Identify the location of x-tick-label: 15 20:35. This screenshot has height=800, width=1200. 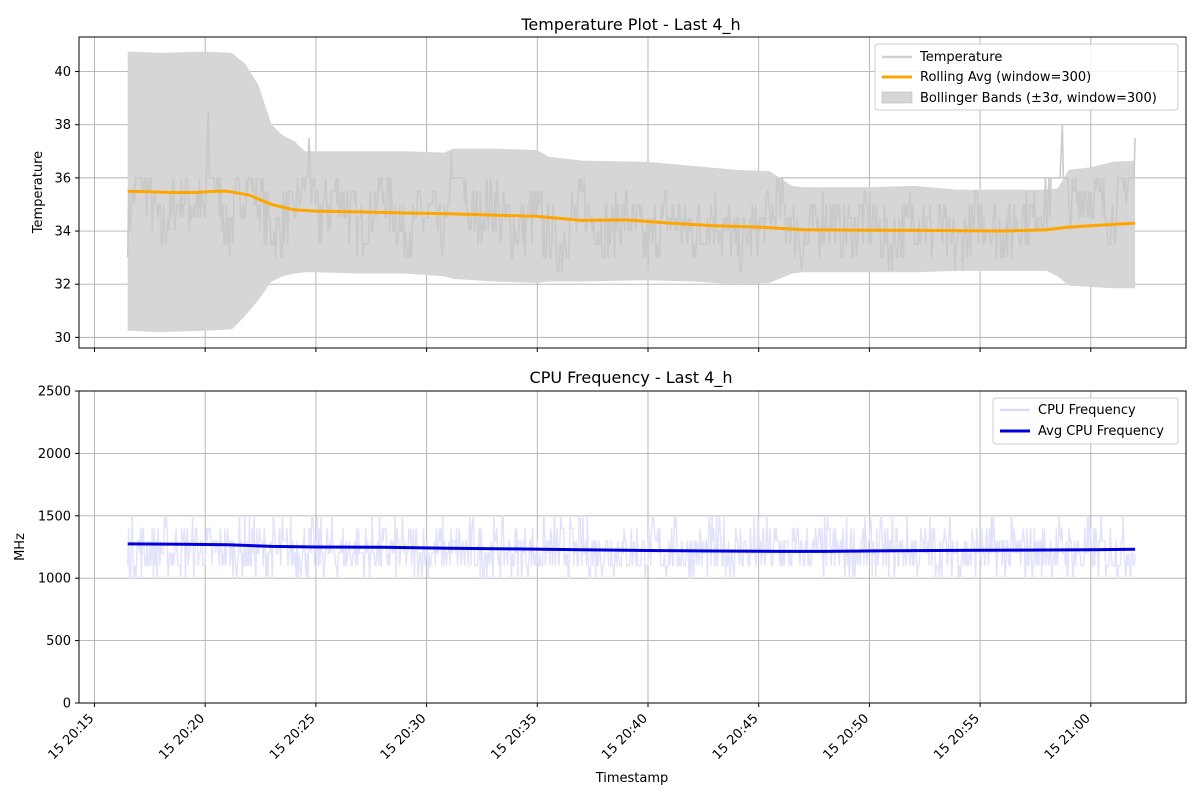
(514, 737).